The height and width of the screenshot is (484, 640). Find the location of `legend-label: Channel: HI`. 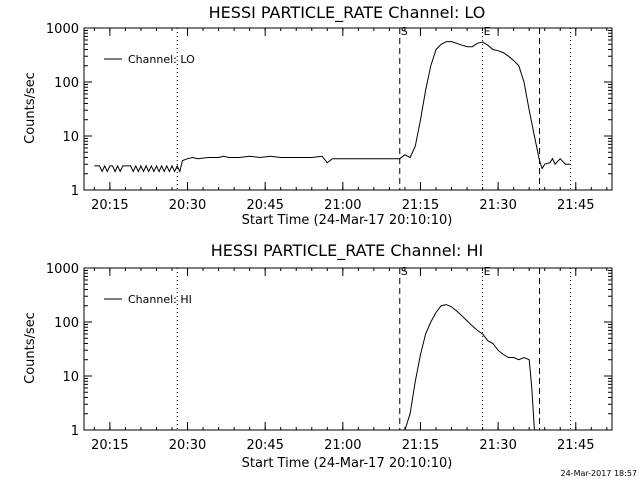

legend-label: Channel: HI is located at coordinates (160, 299).